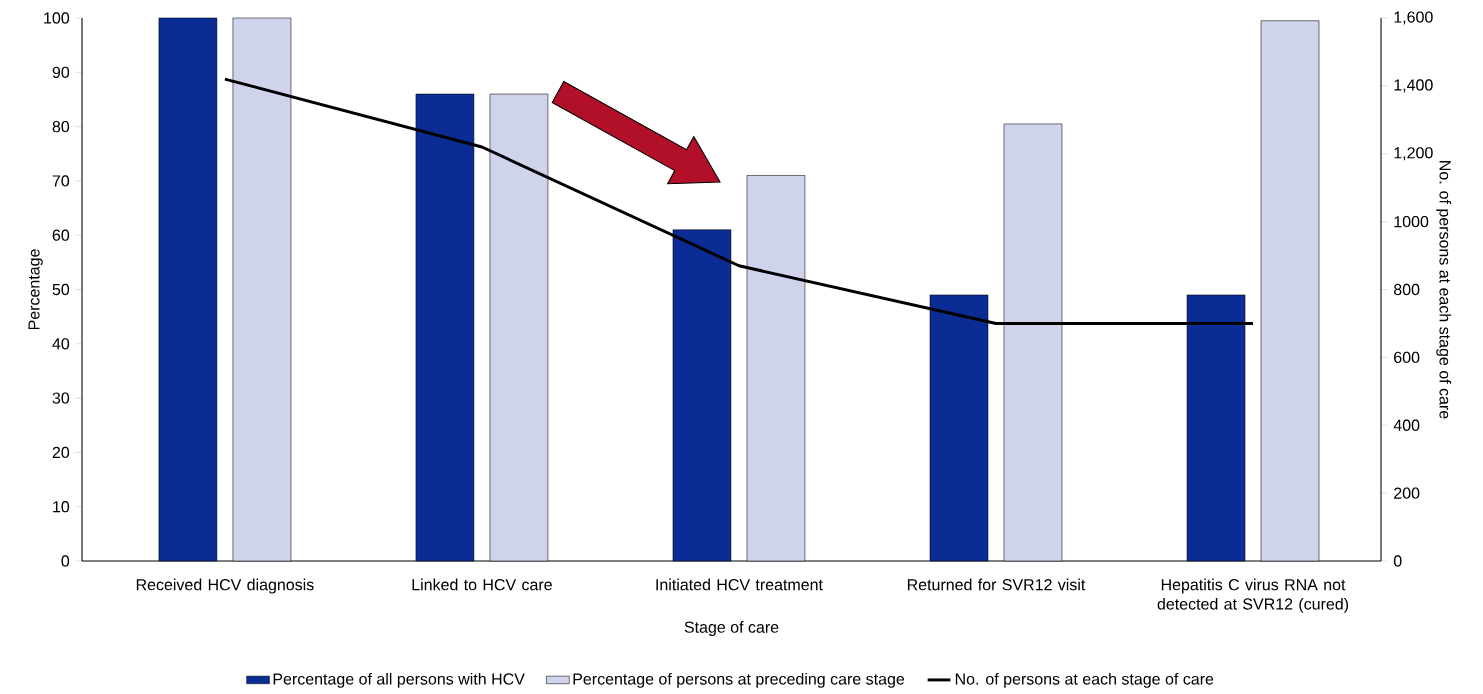 This screenshot has width=1483, height=694. Describe the element at coordinates (225, 586) in the screenshot. I see `x-tick-label: Received HCV diagnosis` at that location.